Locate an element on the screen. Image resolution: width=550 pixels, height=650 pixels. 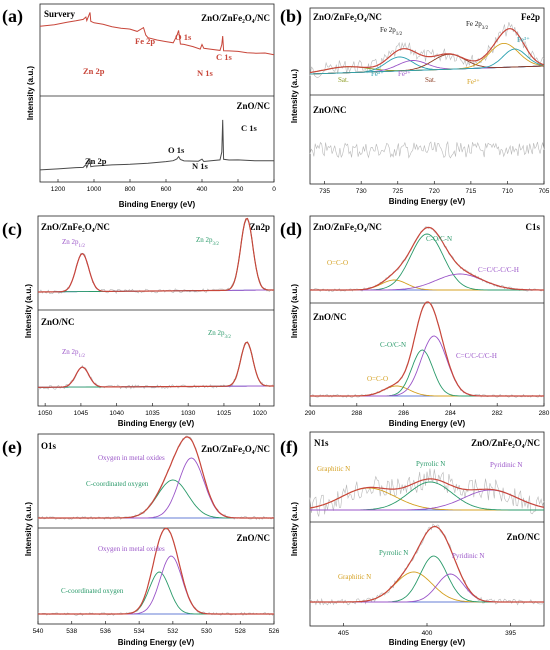
x-tick-label: 200 is located at coordinates (238, 189).